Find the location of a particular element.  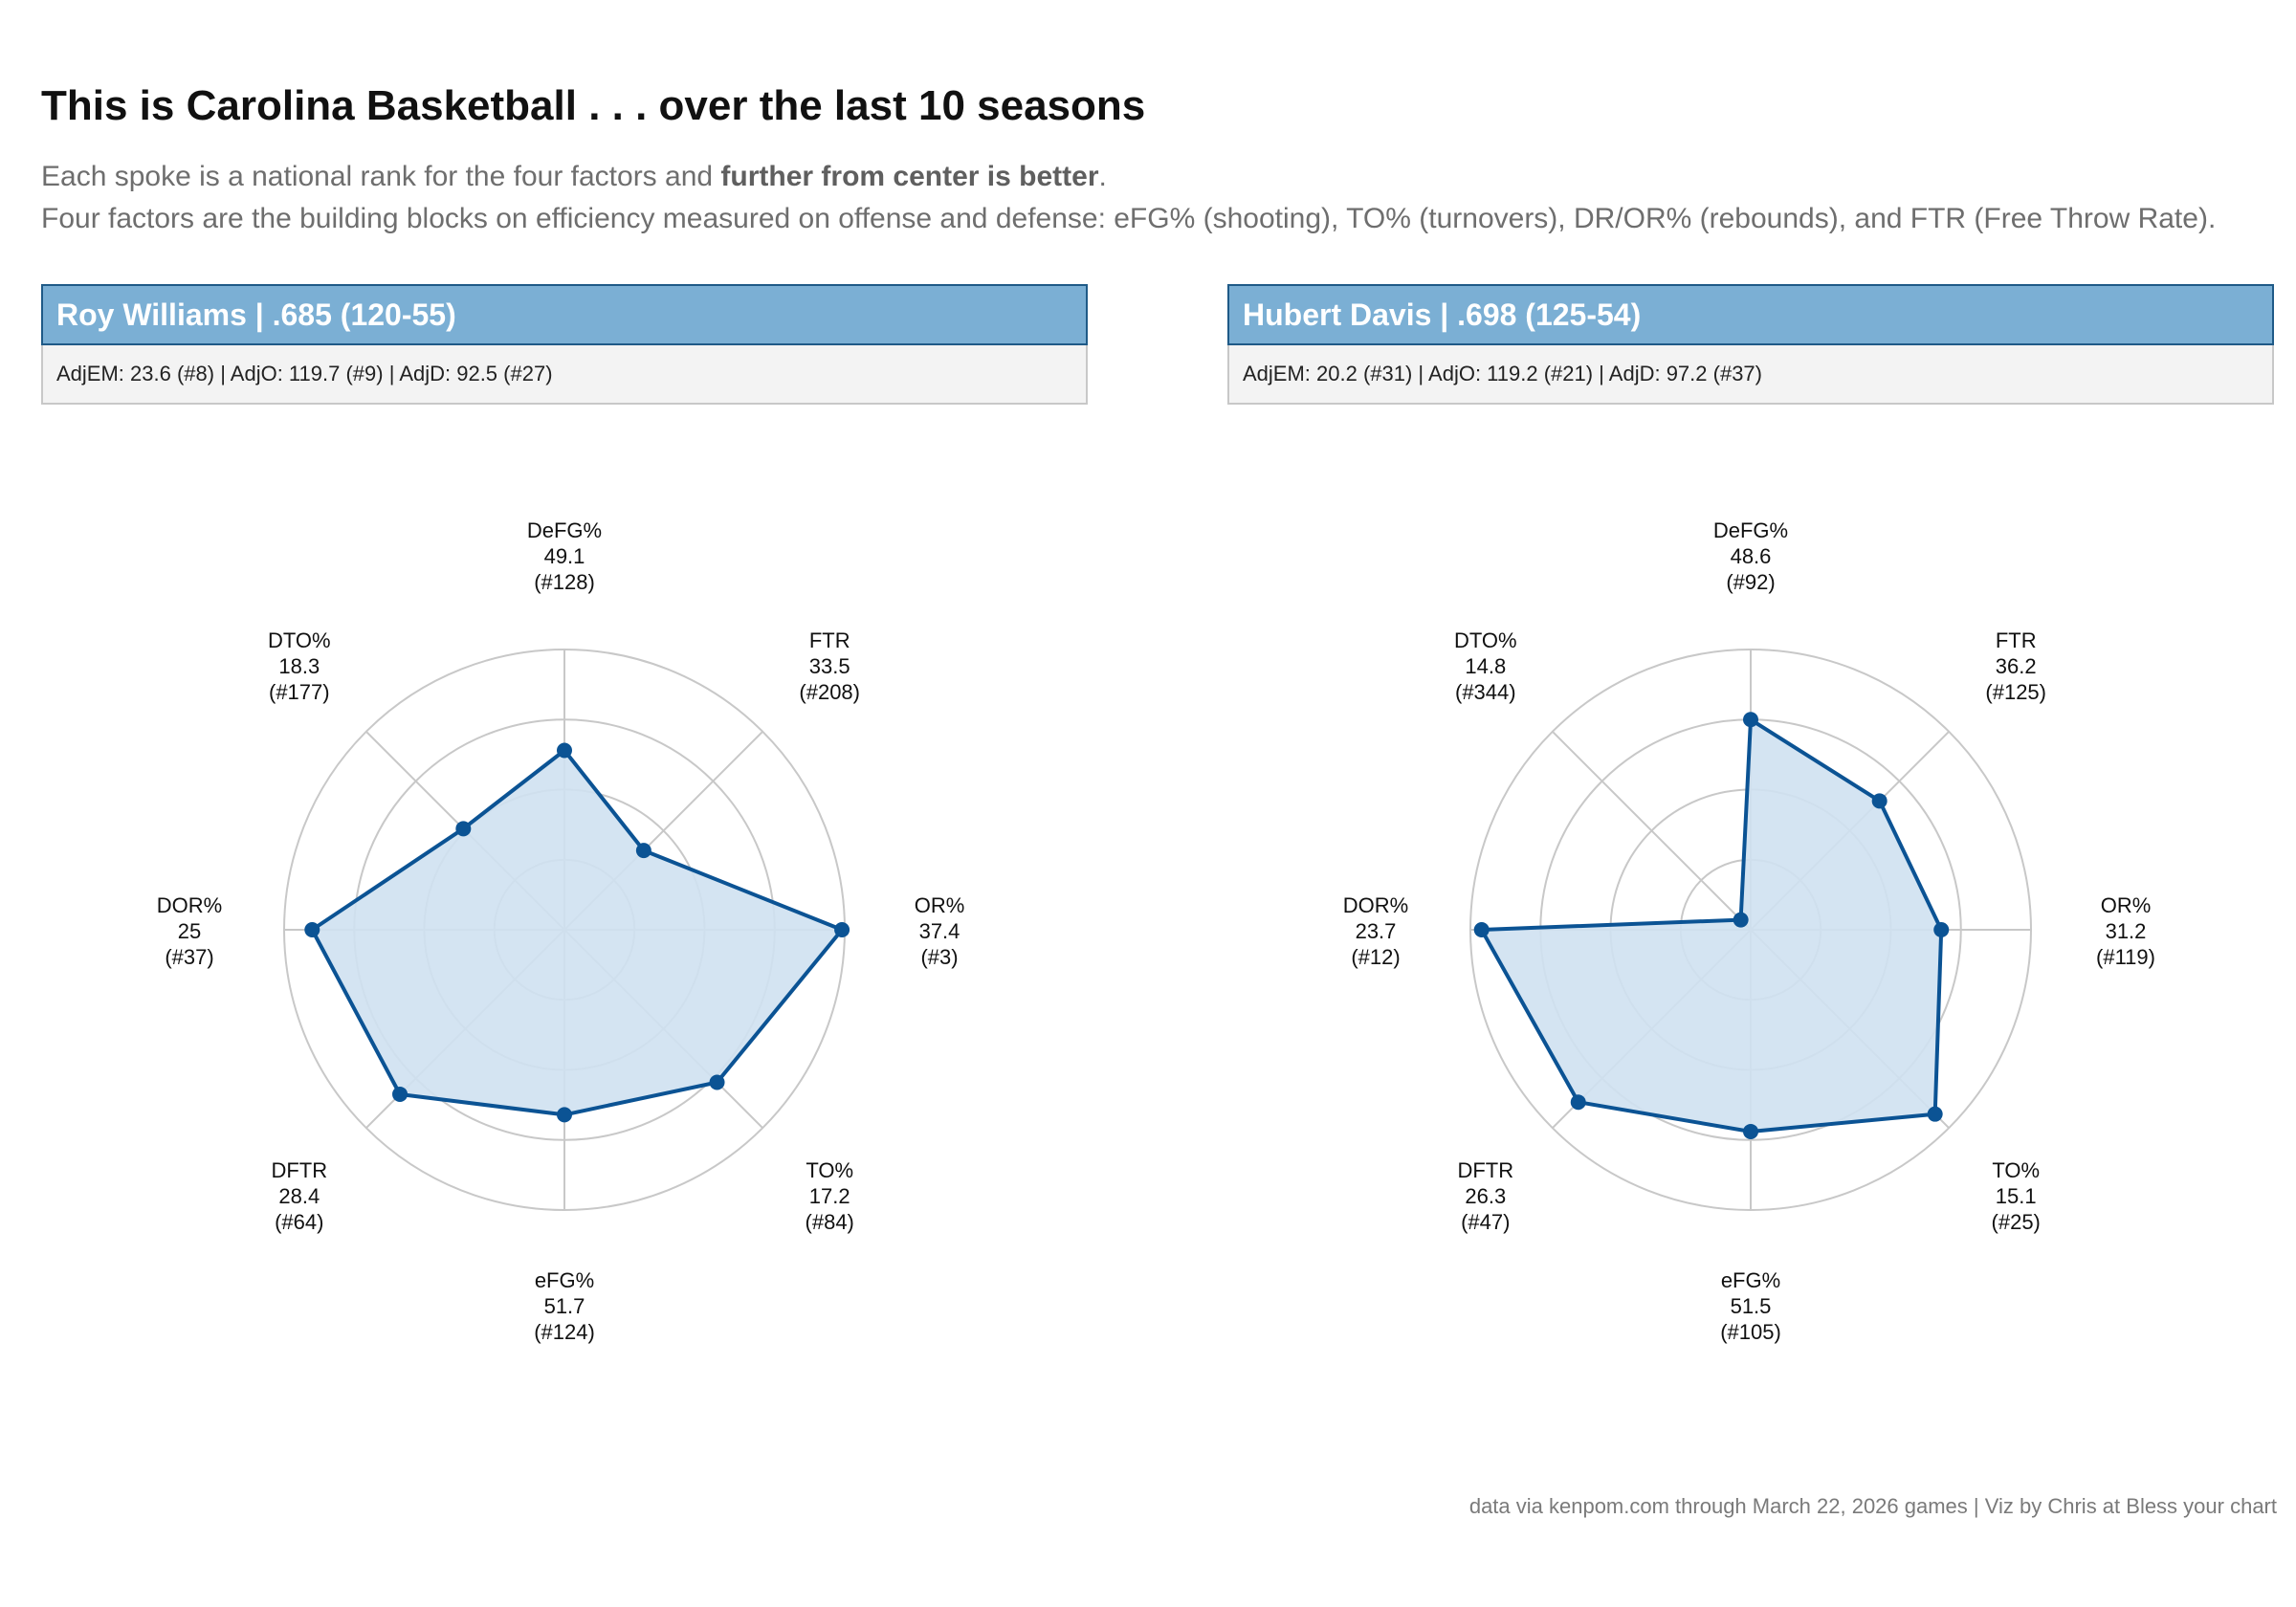

axis-label-dftr: DFTR 28.4 (#64) is located at coordinates (299, 1196).